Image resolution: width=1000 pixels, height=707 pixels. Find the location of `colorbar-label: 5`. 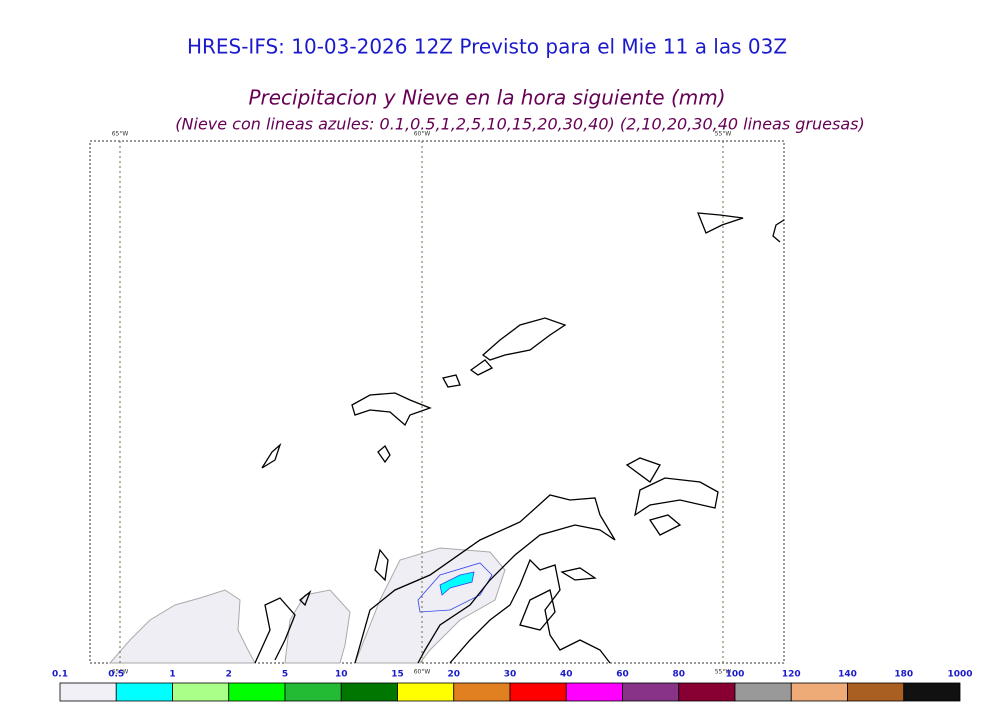

colorbar-label: 5 is located at coordinates (285, 675).